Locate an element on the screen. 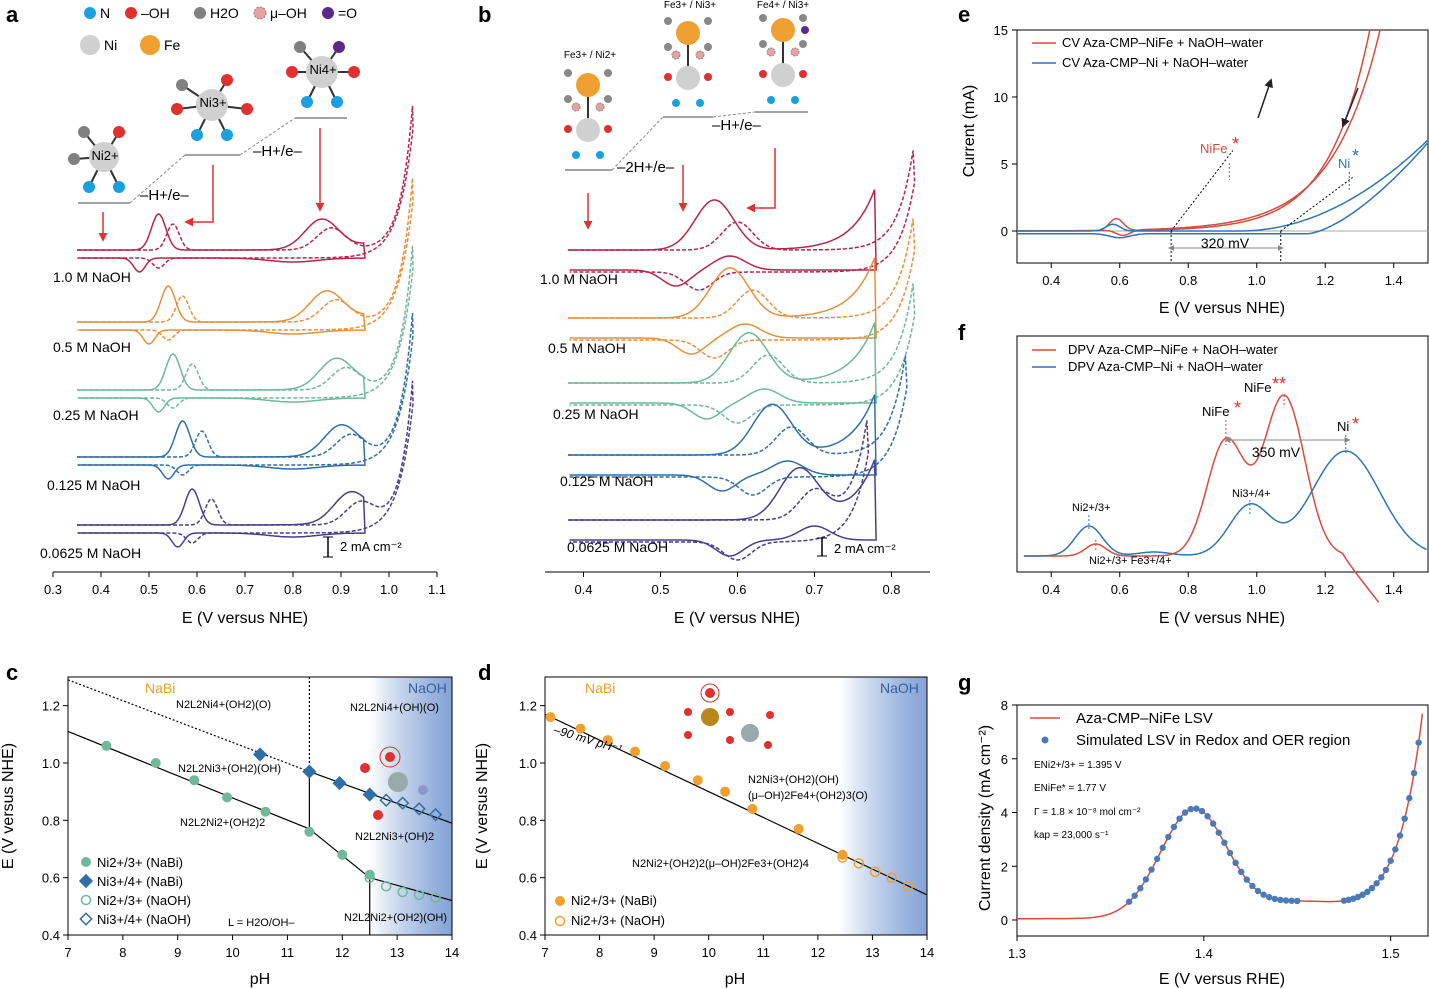 This screenshot has height=989, width=1429. b-label-2: 0.5 M NaOH is located at coordinates (587, 348).